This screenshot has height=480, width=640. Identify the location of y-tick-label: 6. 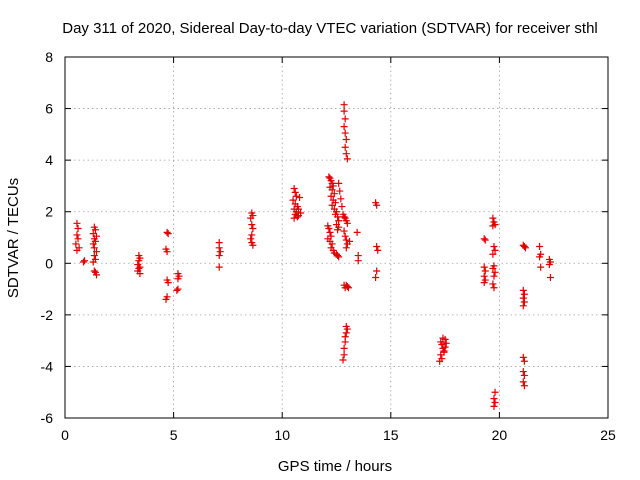
(49, 109).